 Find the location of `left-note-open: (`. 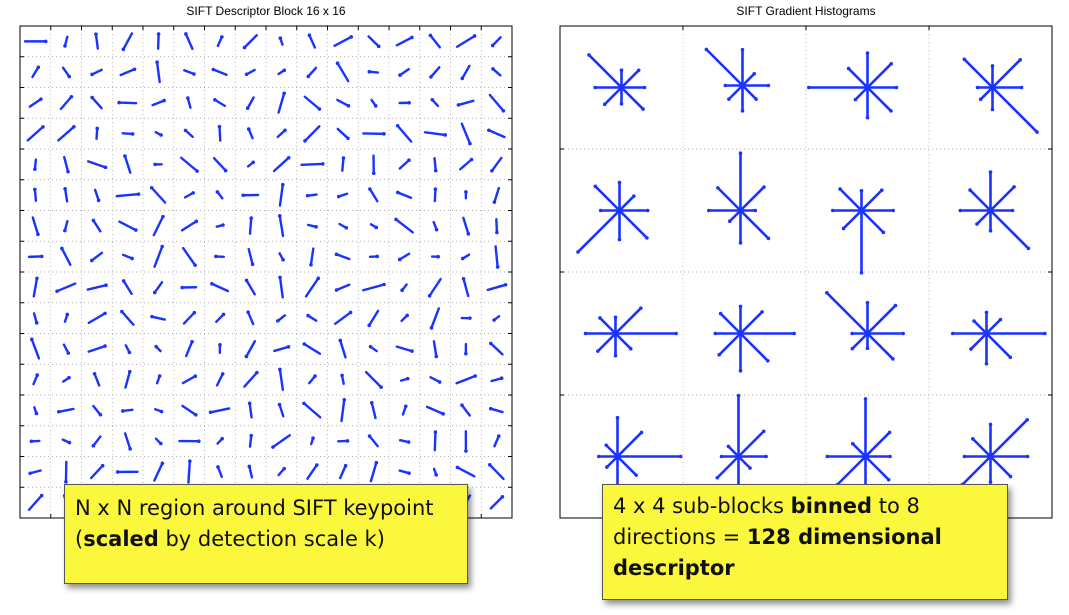

left-note-open: ( is located at coordinates (79, 539).